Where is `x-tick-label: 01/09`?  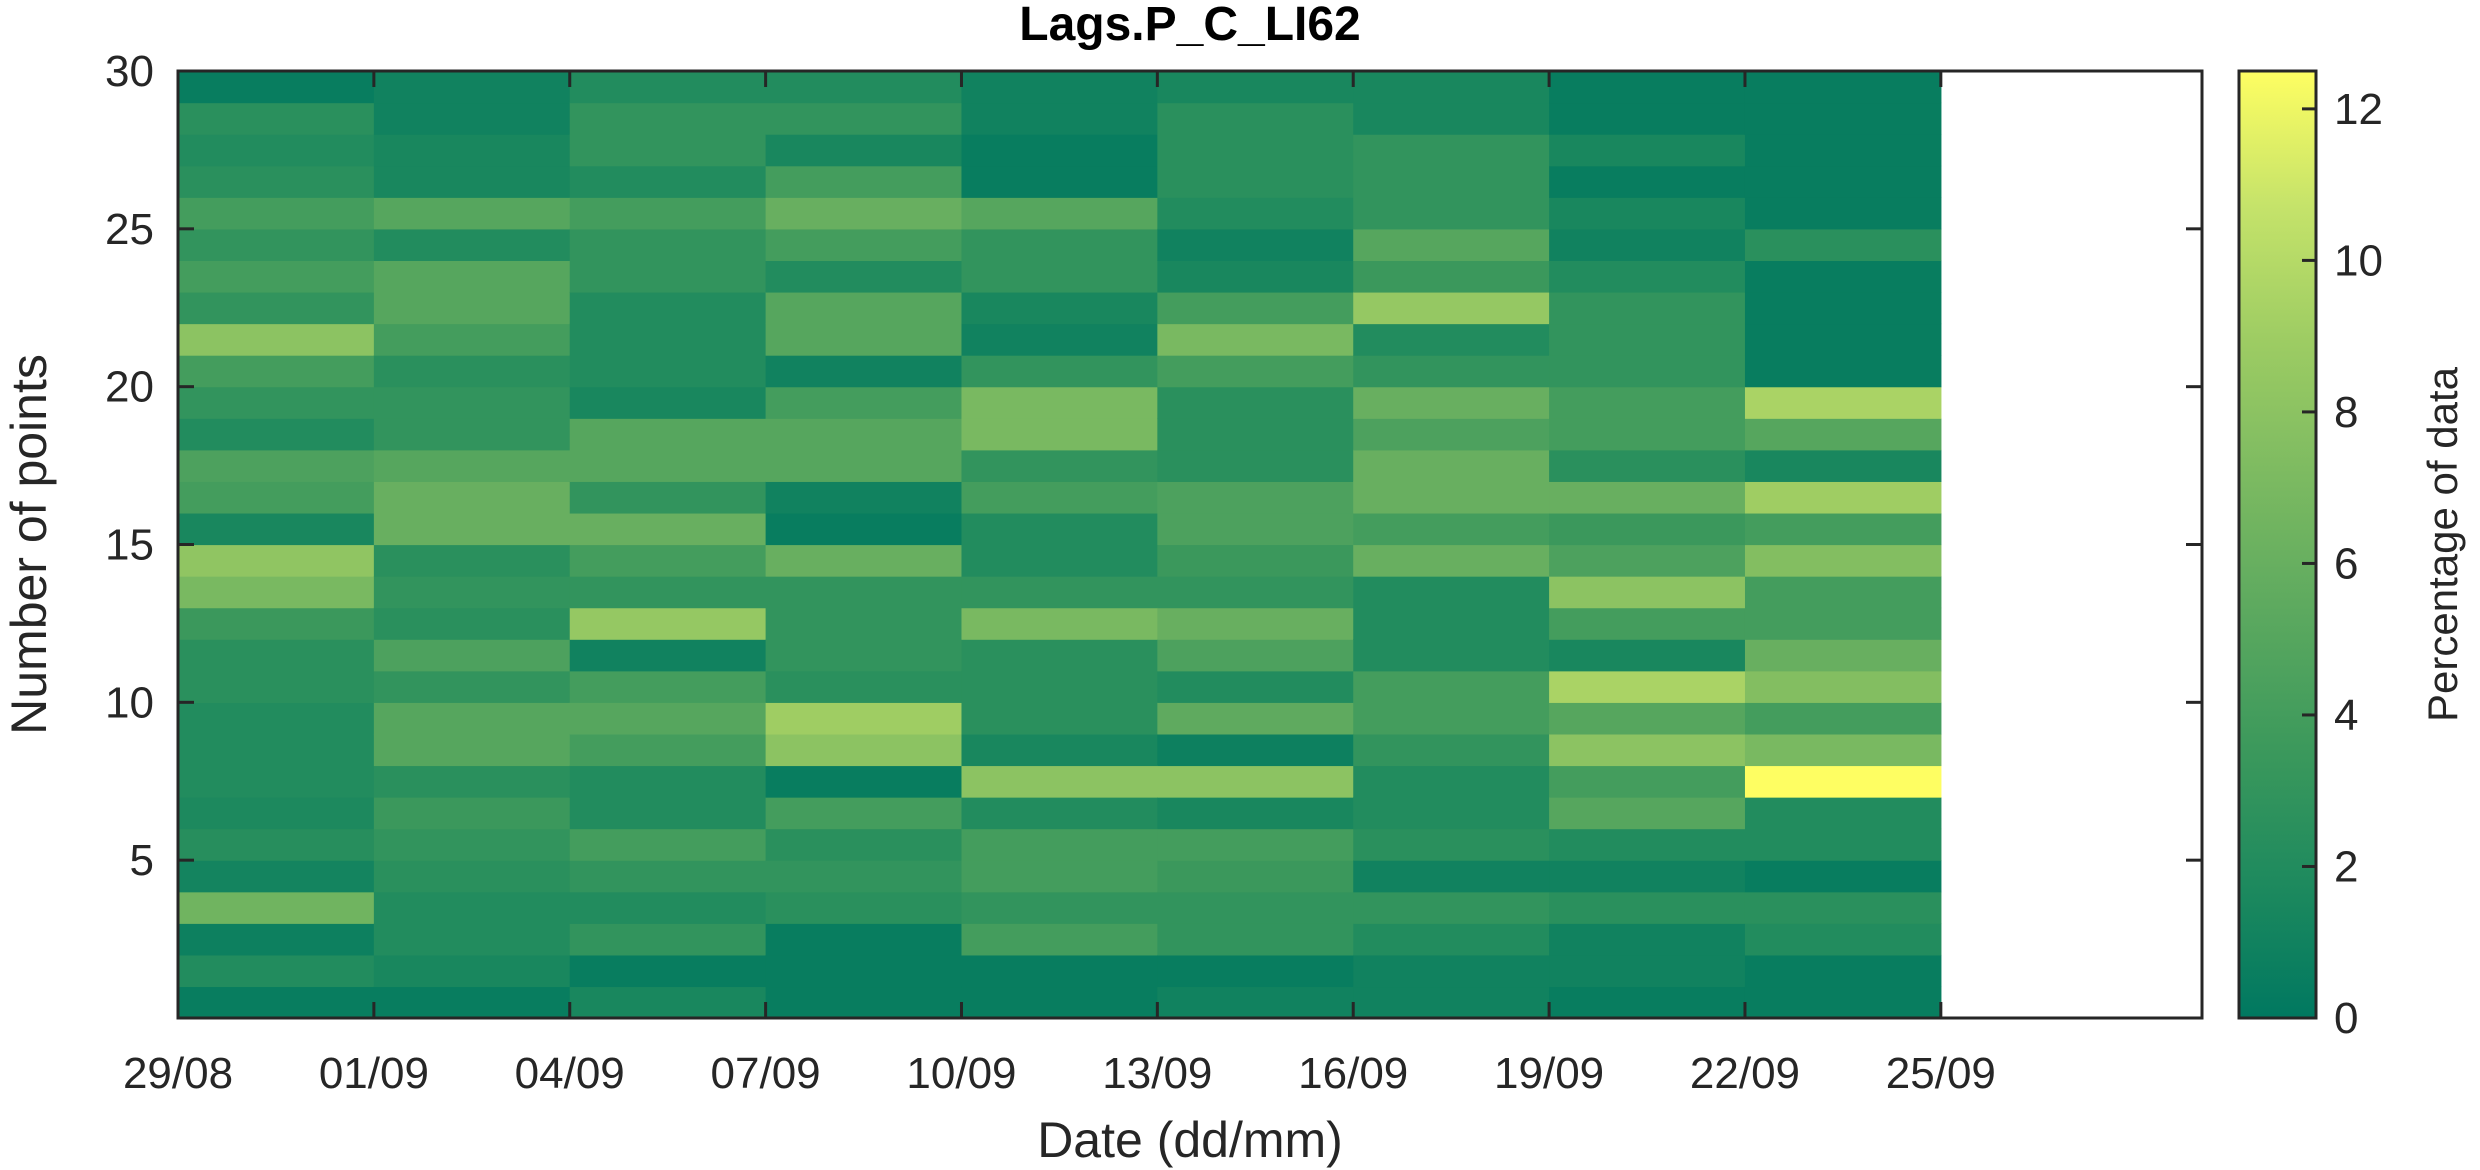
x-tick-label: 01/09 is located at coordinates (374, 1073).